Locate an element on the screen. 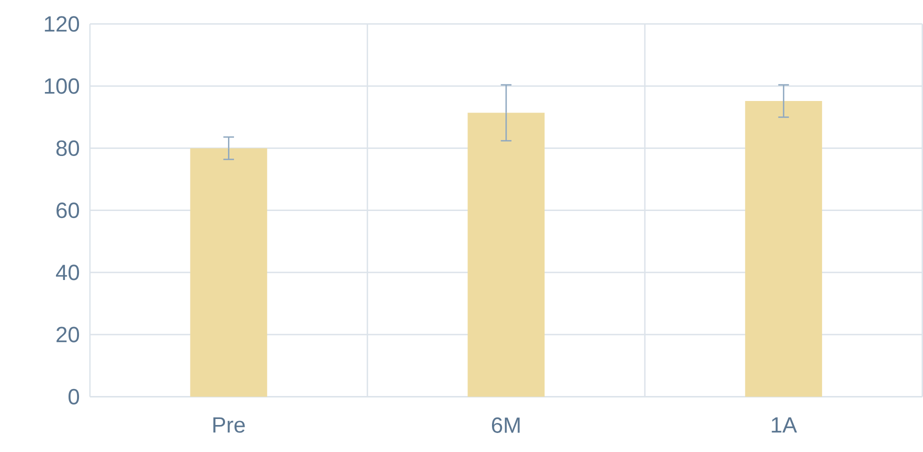  y-tick-label: 60 is located at coordinates (68, 210).